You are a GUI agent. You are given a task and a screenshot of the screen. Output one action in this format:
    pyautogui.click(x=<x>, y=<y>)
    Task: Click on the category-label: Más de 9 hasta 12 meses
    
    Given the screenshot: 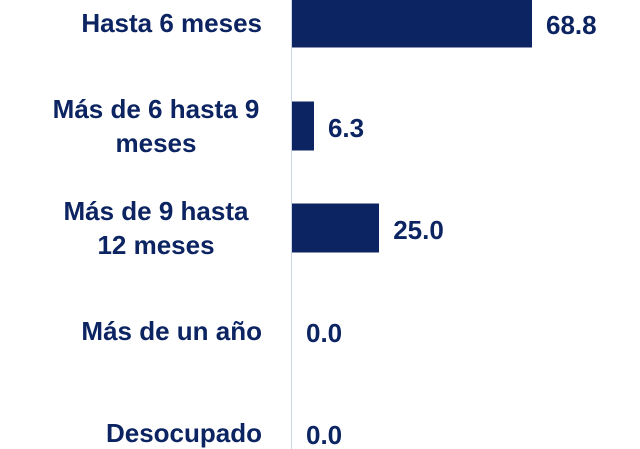 What is the action you would take?
    pyautogui.click(x=132, y=228)
    